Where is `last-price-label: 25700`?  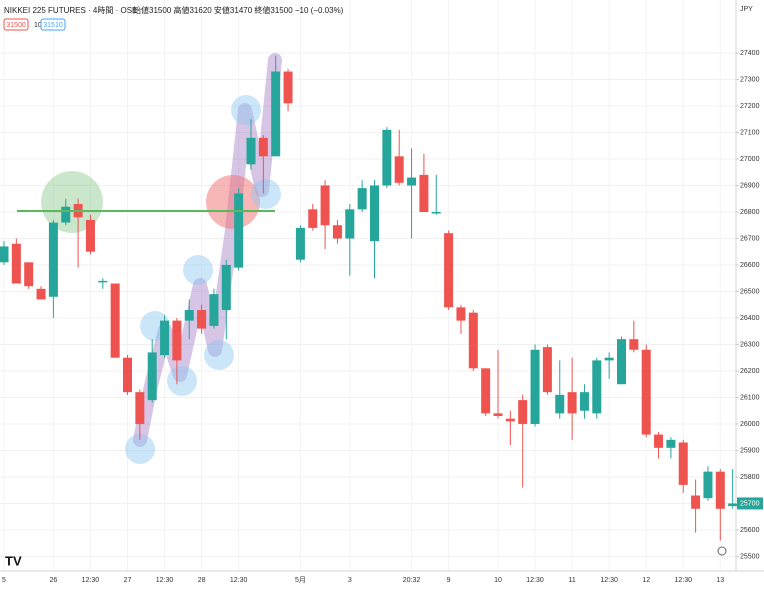 last-price-label: 25700 is located at coordinates (750, 503).